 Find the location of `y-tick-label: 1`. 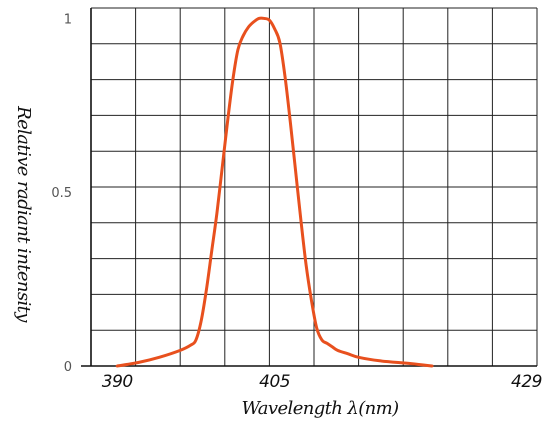

y-tick-label: 1 is located at coordinates (68, 19).